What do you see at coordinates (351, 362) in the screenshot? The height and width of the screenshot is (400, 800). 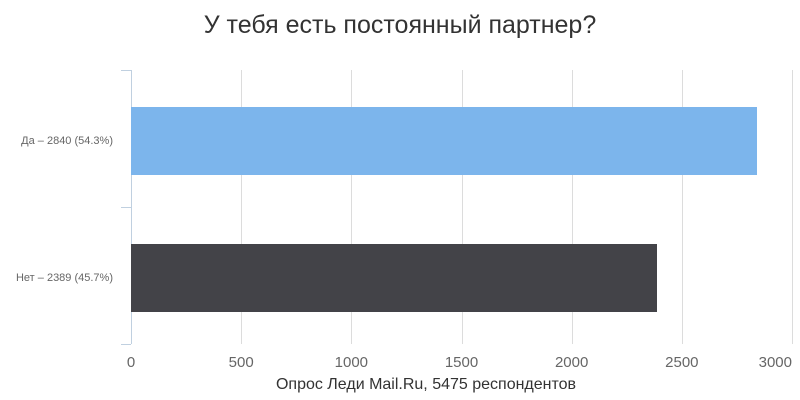 I see `x-axis-tick-label-1000: 1000` at bounding box center [351, 362].